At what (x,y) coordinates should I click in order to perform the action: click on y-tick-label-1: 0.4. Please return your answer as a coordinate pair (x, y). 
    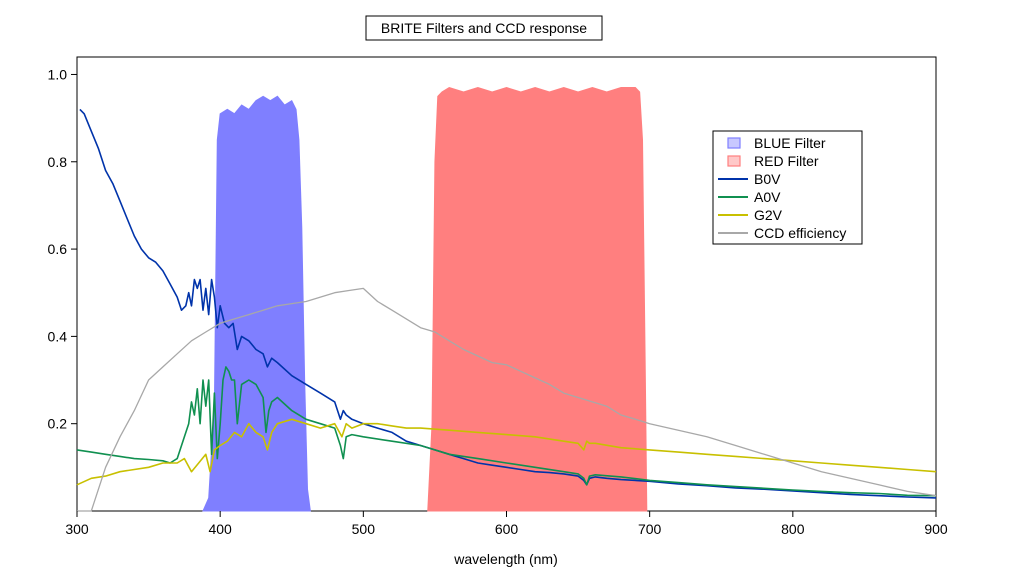
    Looking at the image, I should click on (58, 336).